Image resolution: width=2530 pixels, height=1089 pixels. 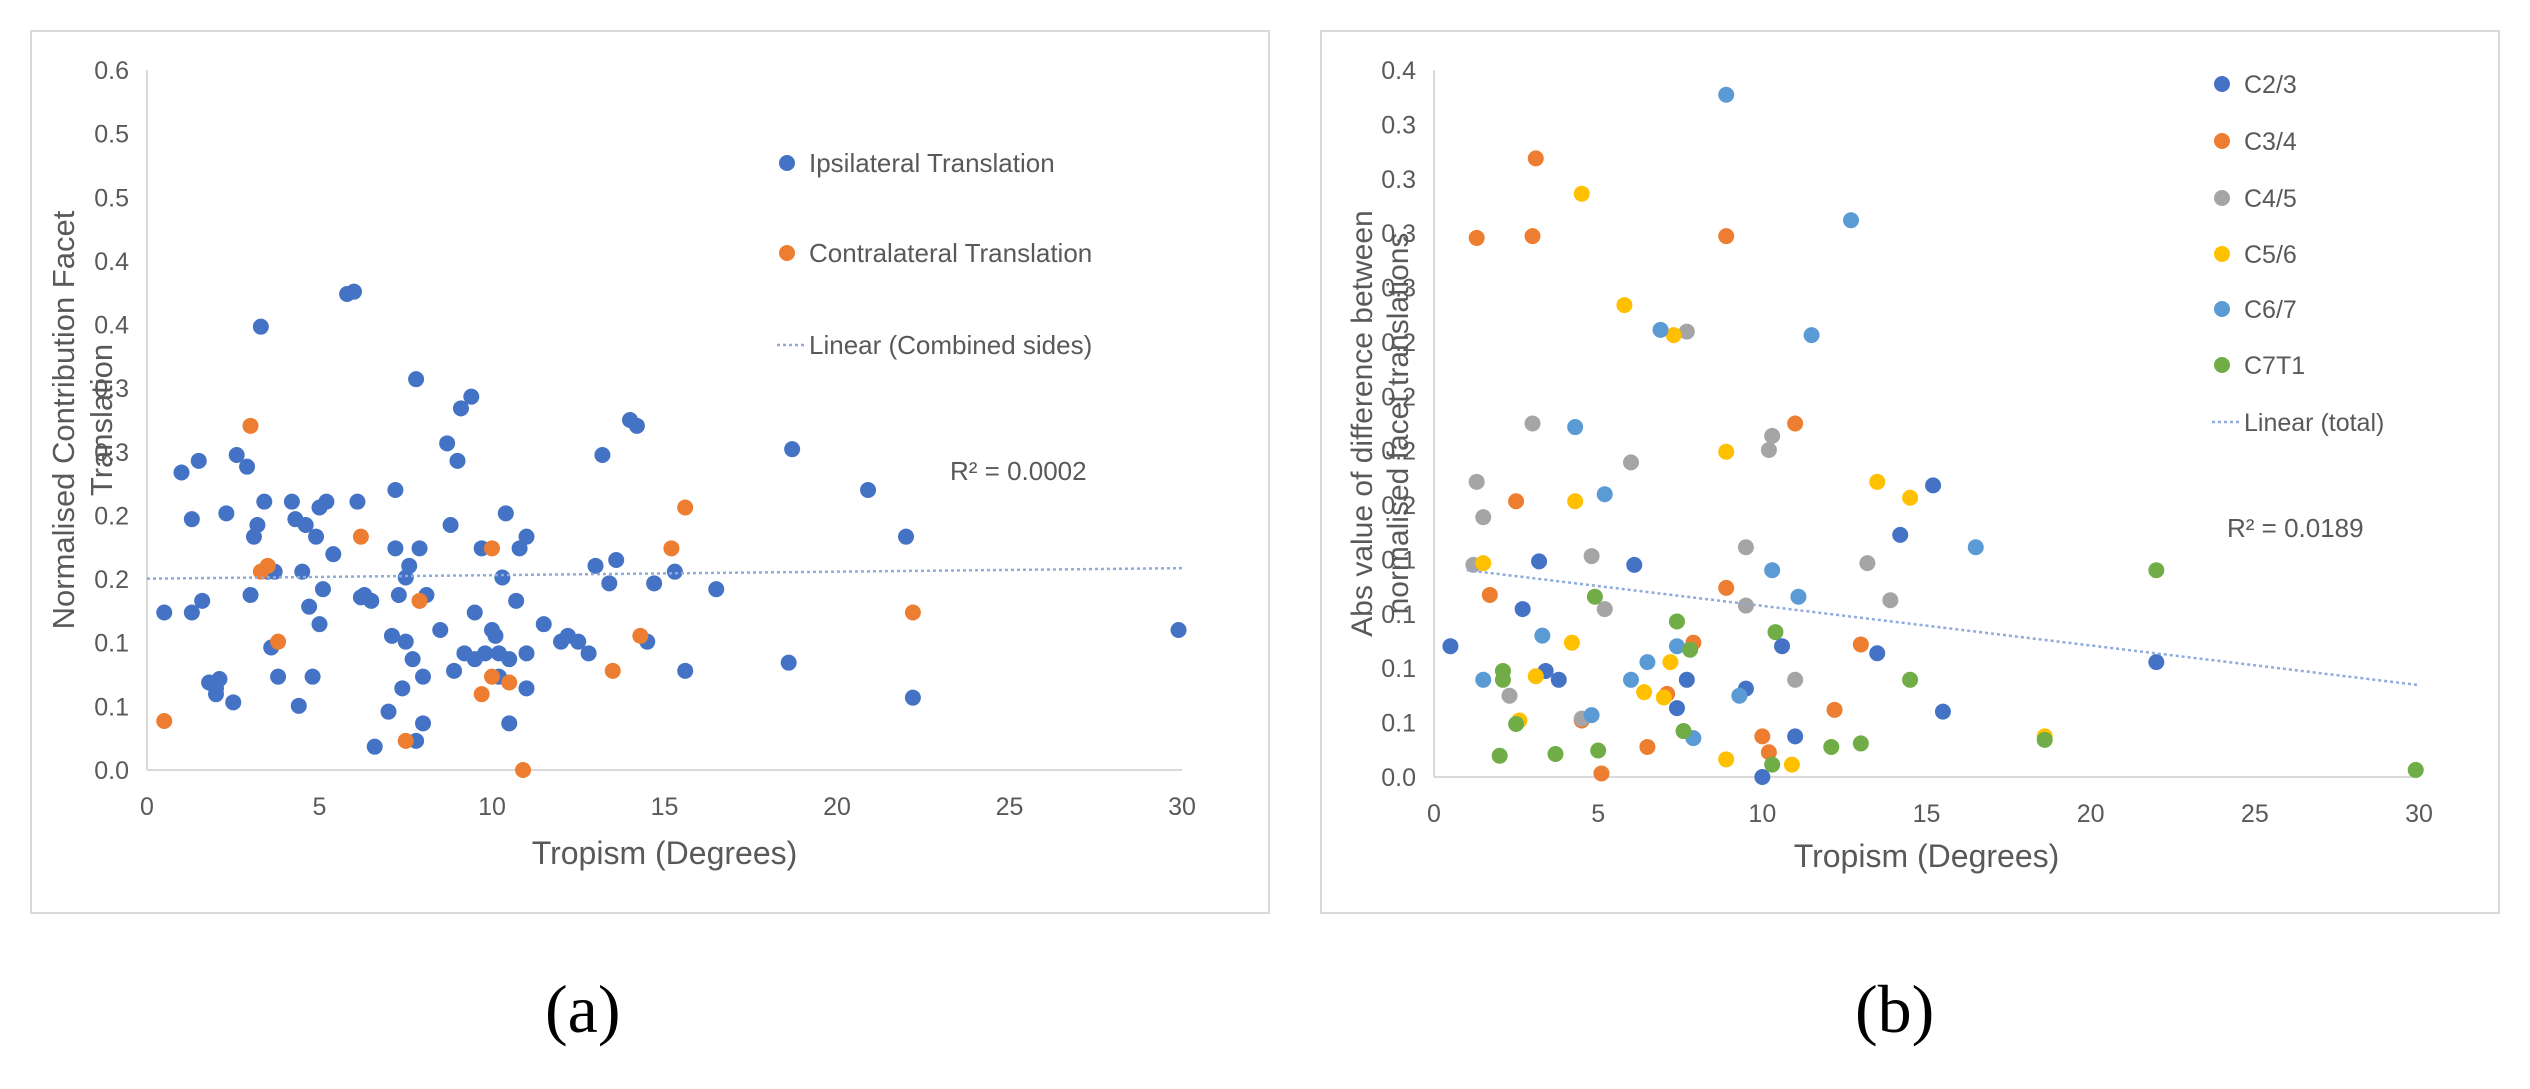 I want to click on y-axis-title-line: Translation, so click(x=101, y=420).